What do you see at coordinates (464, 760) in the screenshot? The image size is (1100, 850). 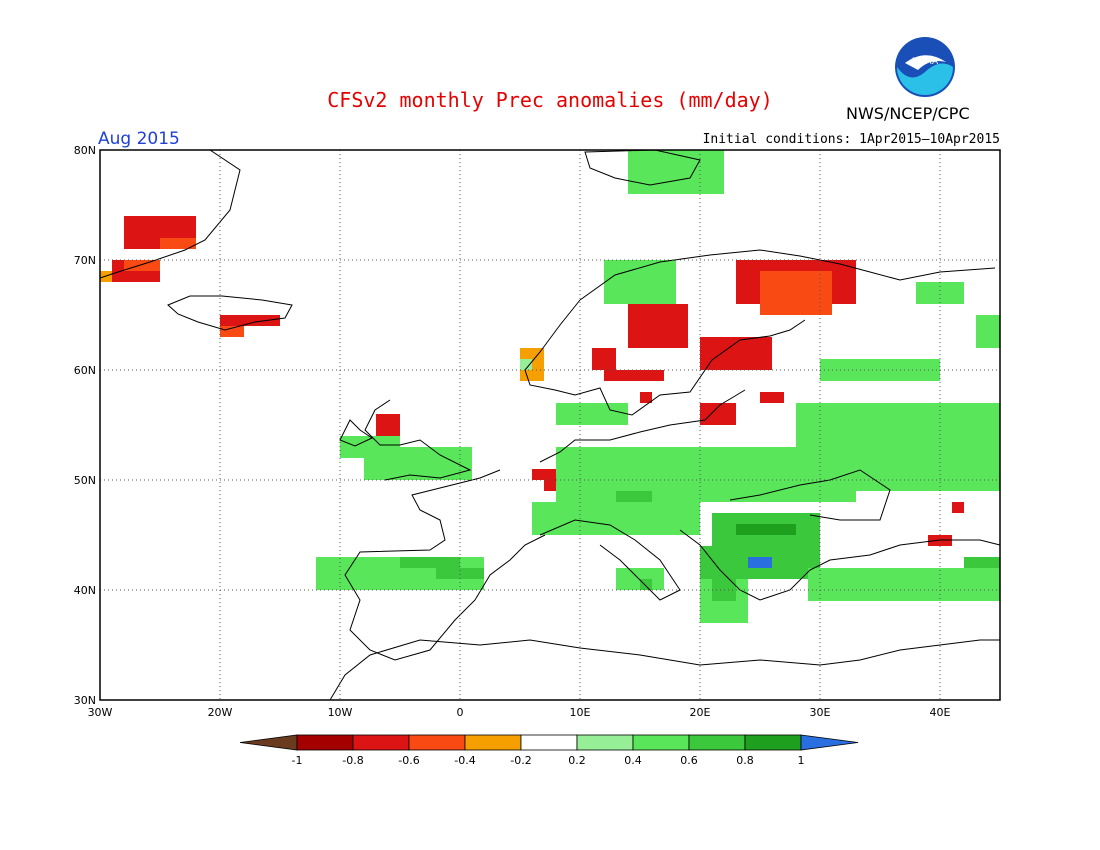 I see `colorbar-tick-label: -0.4` at bounding box center [464, 760].